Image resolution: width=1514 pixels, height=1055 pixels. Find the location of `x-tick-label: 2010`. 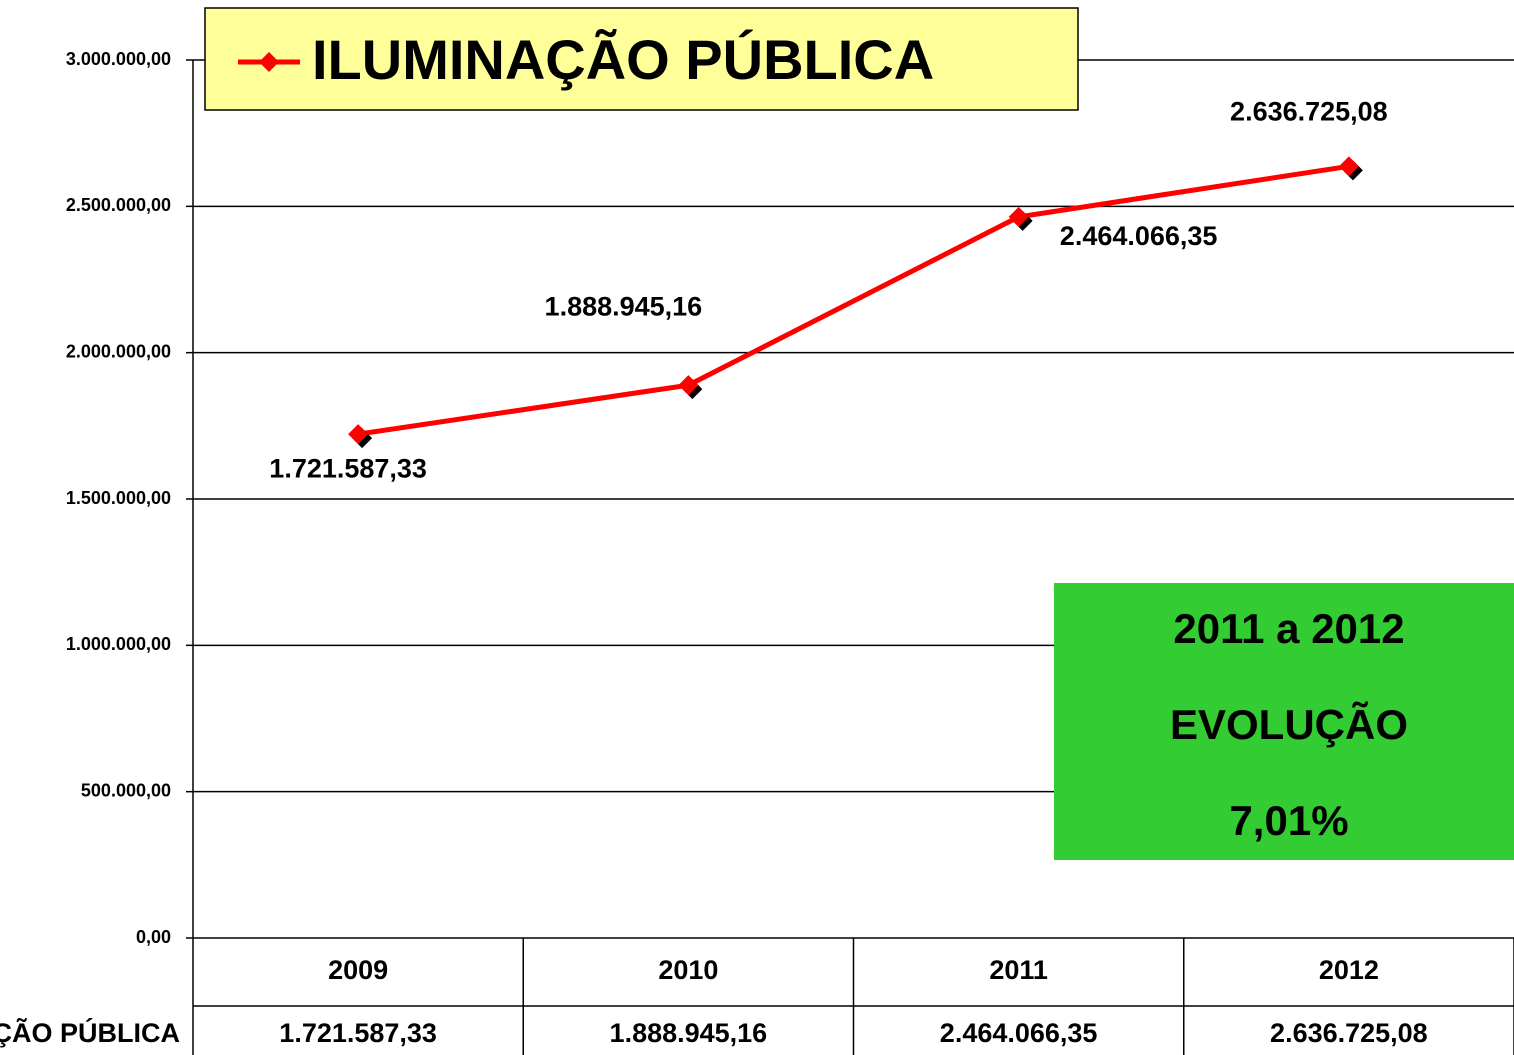

x-tick-label: 2010 is located at coordinates (688, 970).